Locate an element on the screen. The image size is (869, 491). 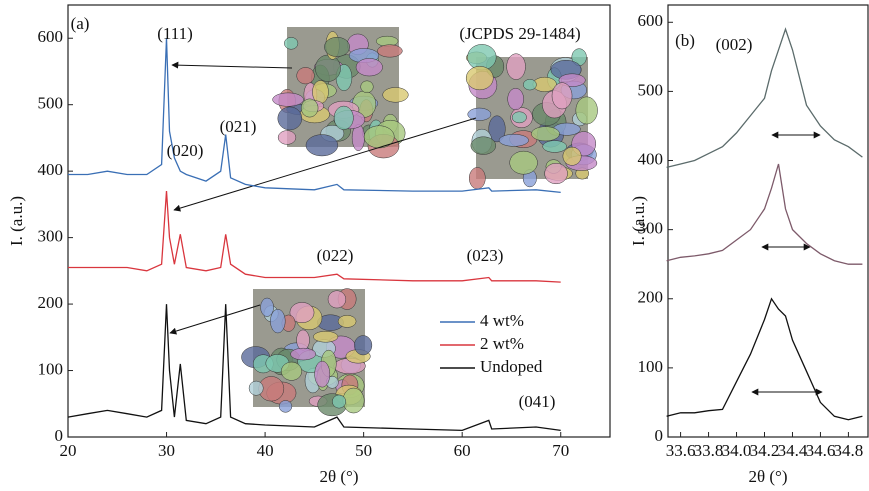
legend-label: Undoped is located at coordinates (511, 366).